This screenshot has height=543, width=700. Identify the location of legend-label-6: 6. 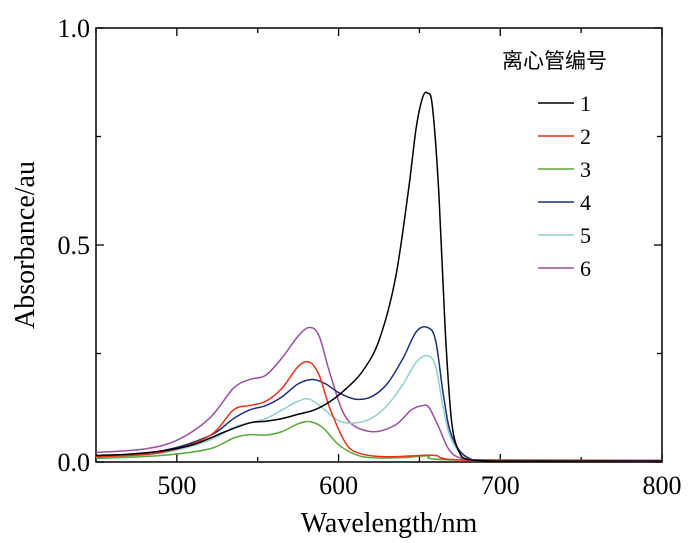
(585, 268).